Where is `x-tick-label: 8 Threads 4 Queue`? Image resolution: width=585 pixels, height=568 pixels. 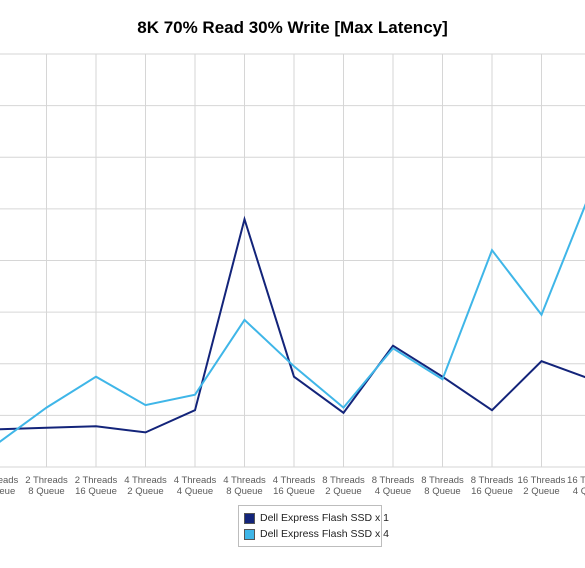 x-tick-label: 8 Threads 4 Queue is located at coordinates (393, 486).